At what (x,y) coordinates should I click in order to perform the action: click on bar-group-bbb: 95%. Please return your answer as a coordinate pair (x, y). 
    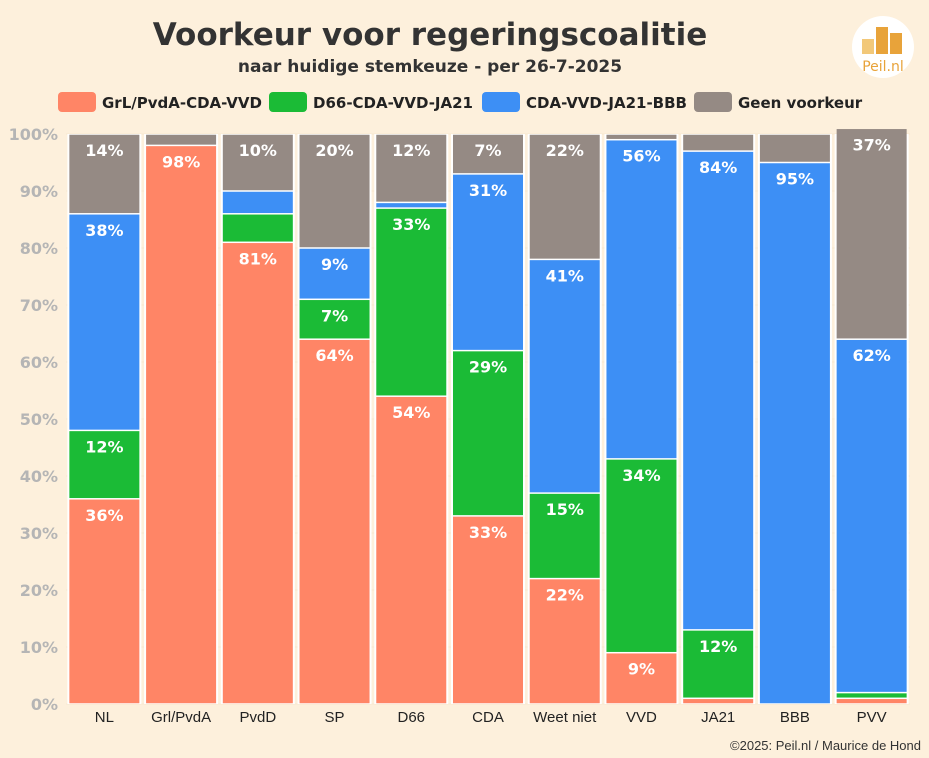
    Looking at the image, I should click on (794, 419).